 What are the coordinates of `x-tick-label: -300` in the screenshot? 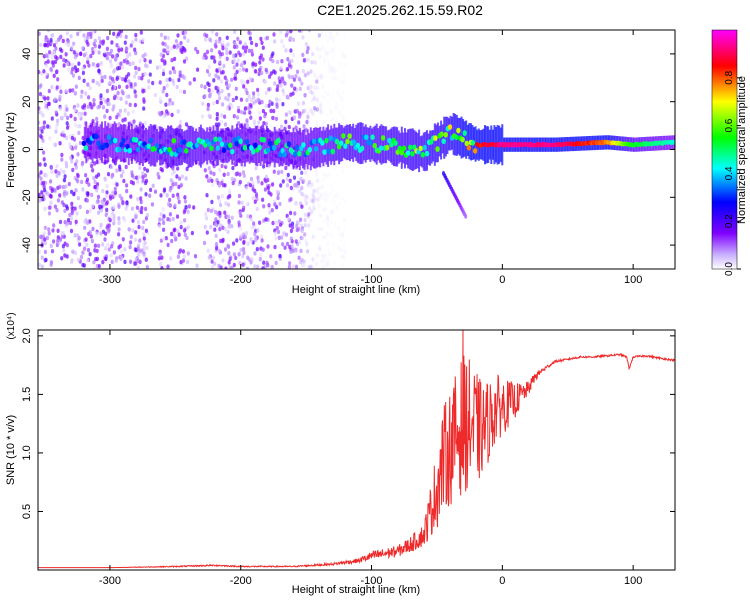 It's located at (110, 581).